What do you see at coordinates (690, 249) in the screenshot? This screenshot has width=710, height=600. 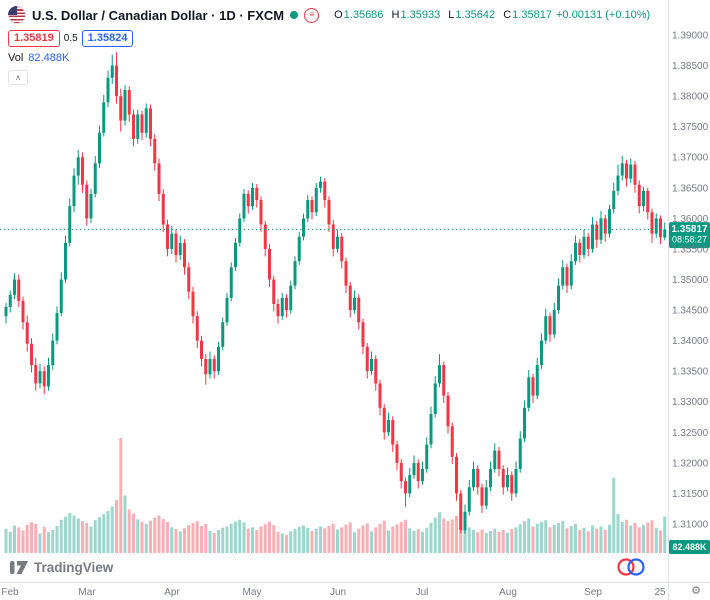 I see `svg-text: 1.35500` at bounding box center [690, 249].